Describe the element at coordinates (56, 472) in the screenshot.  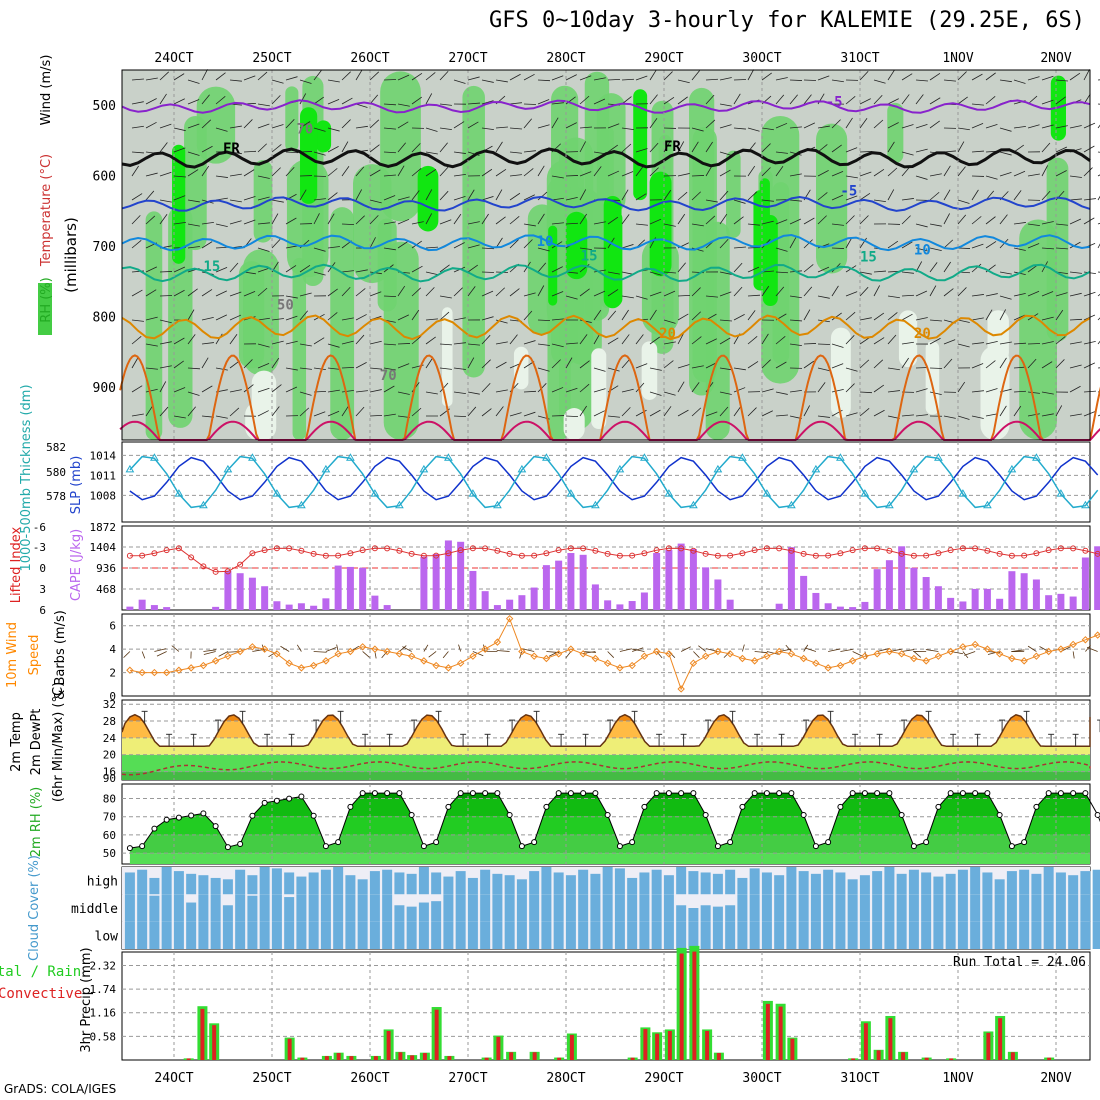
I see `thickness-tick: 580` at that location.